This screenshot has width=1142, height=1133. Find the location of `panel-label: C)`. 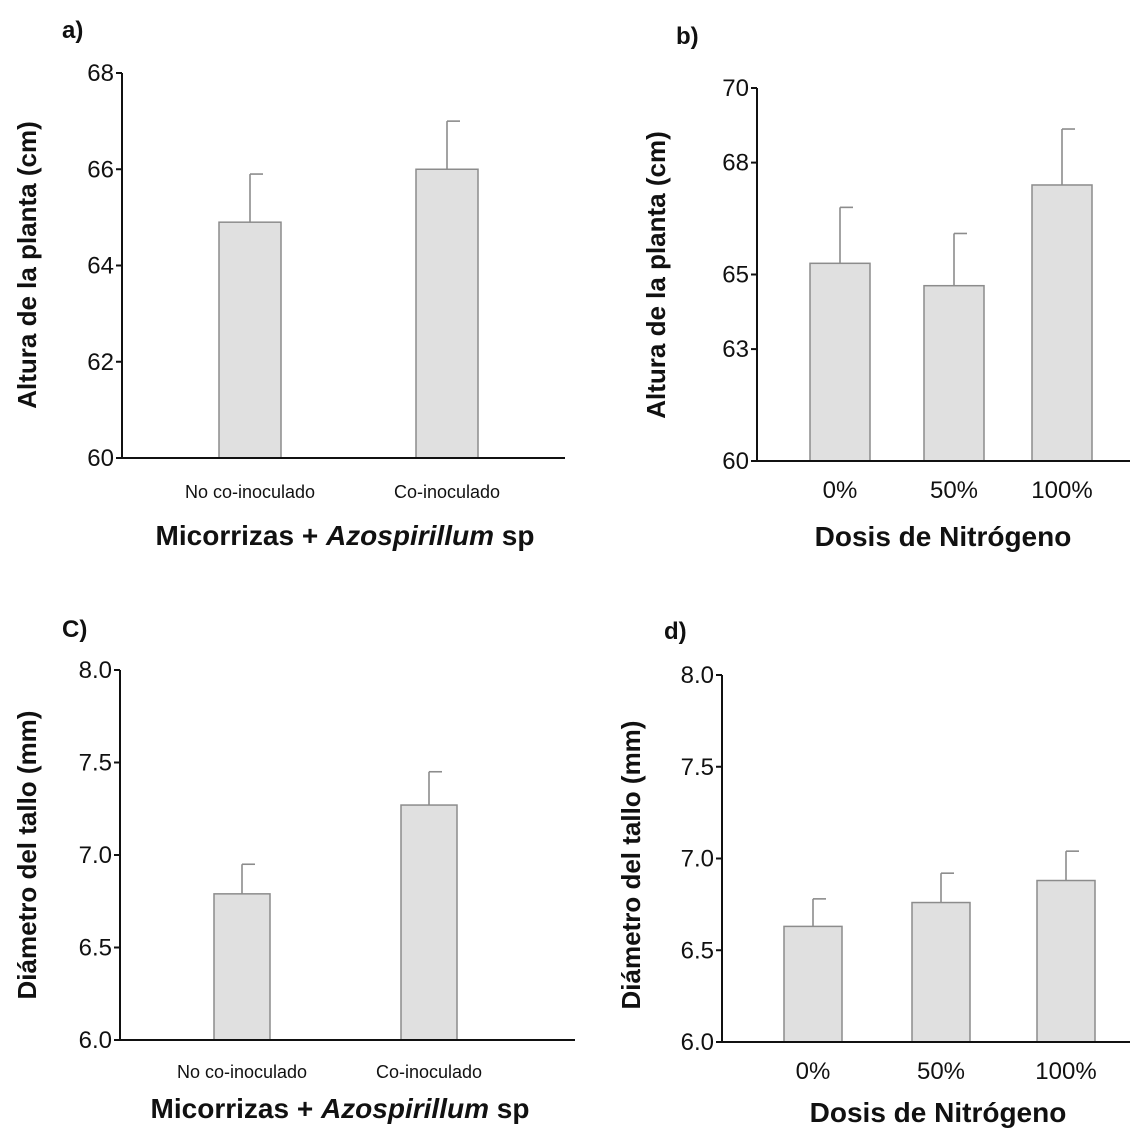

panel-label: C) is located at coordinates (74, 629).